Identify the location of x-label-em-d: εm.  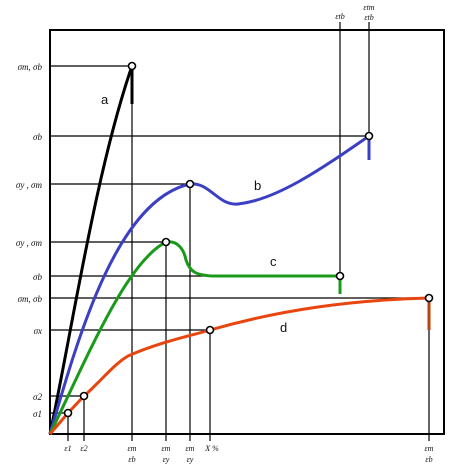
(429, 448).